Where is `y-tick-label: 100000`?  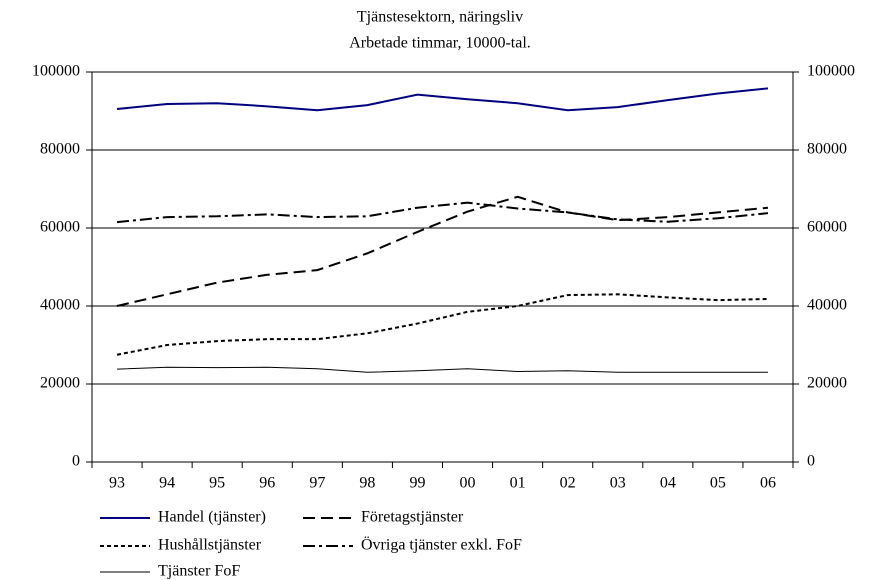
y-tick-label: 100000 is located at coordinates (56, 71).